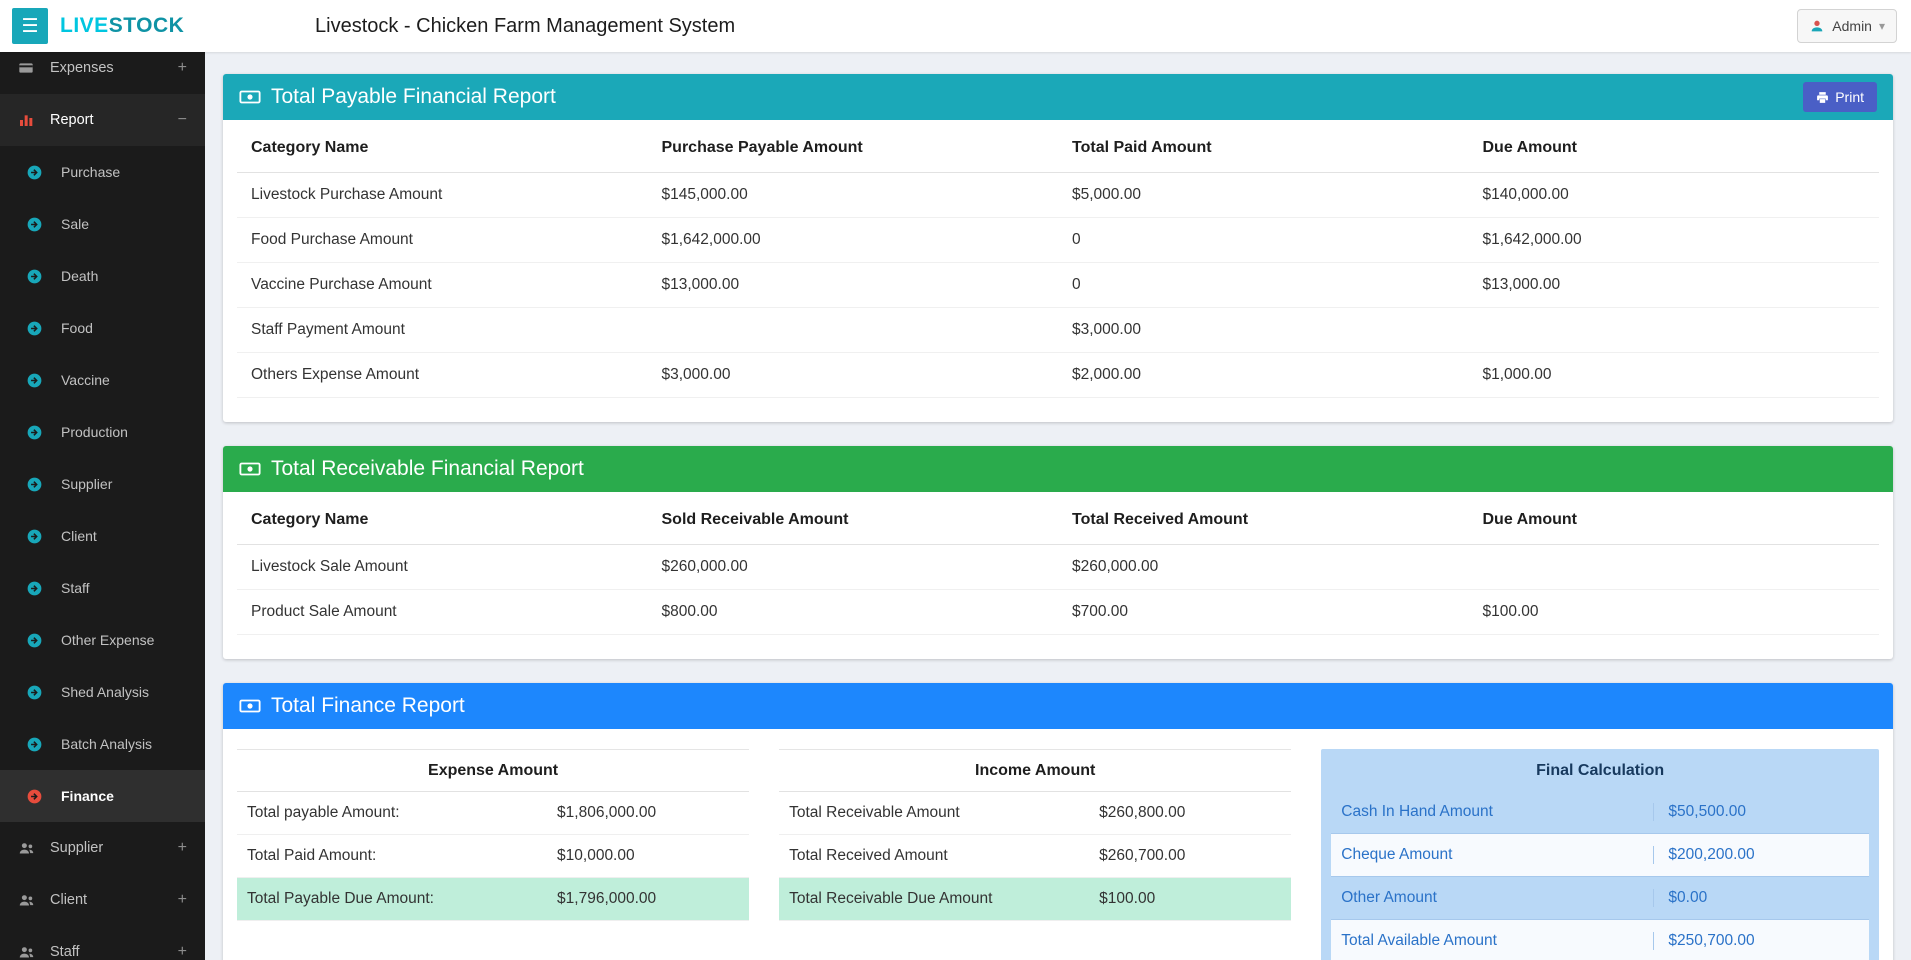 The height and width of the screenshot is (960, 1911). Describe the element at coordinates (852, 375) in the screenshot. I see `cell-payable: $3,000.00` at that location.